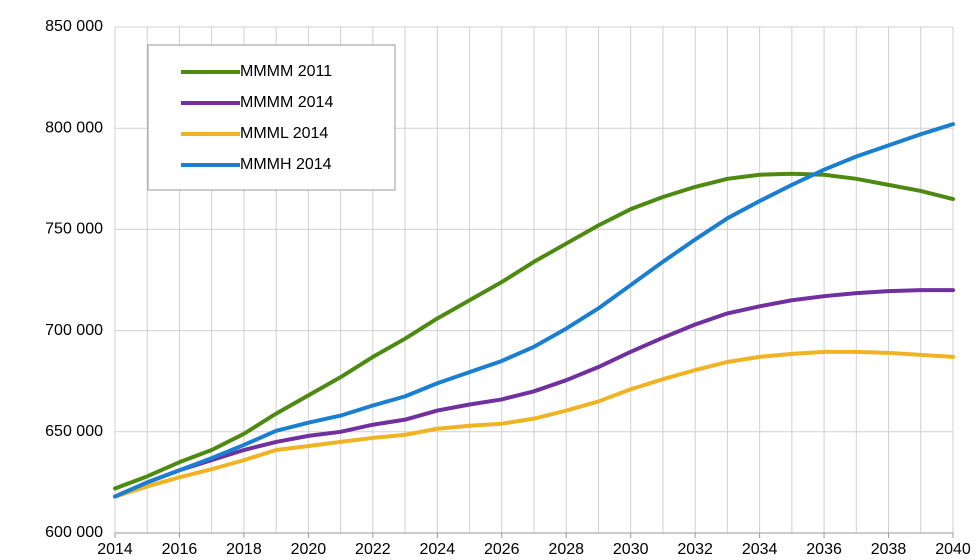  What do you see at coordinates (286, 164) in the screenshot?
I see `legend-label: MMMH 2014` at bounding box center [286, 164].